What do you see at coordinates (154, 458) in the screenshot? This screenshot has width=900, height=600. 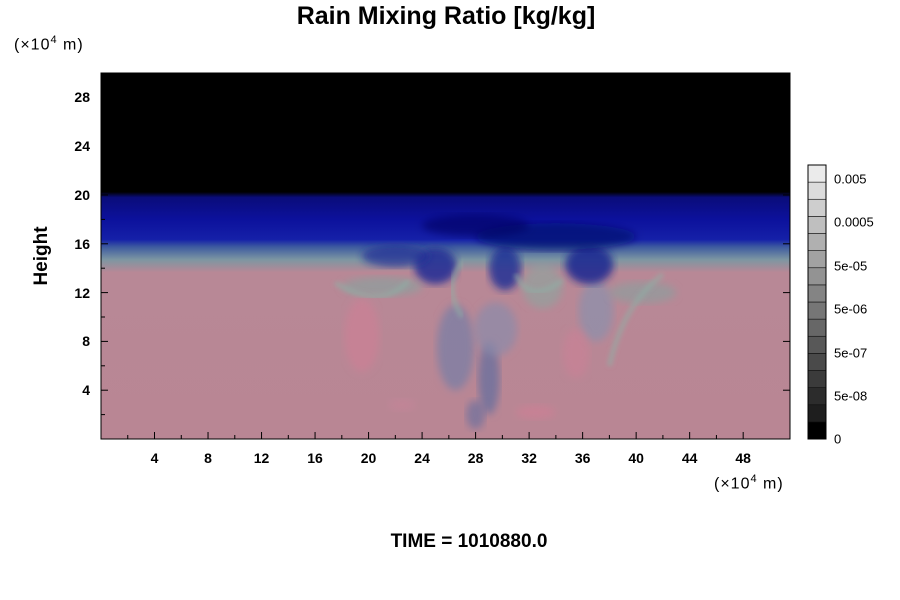 I see `x-tick-label: 4` at bounding box center [154, 458].